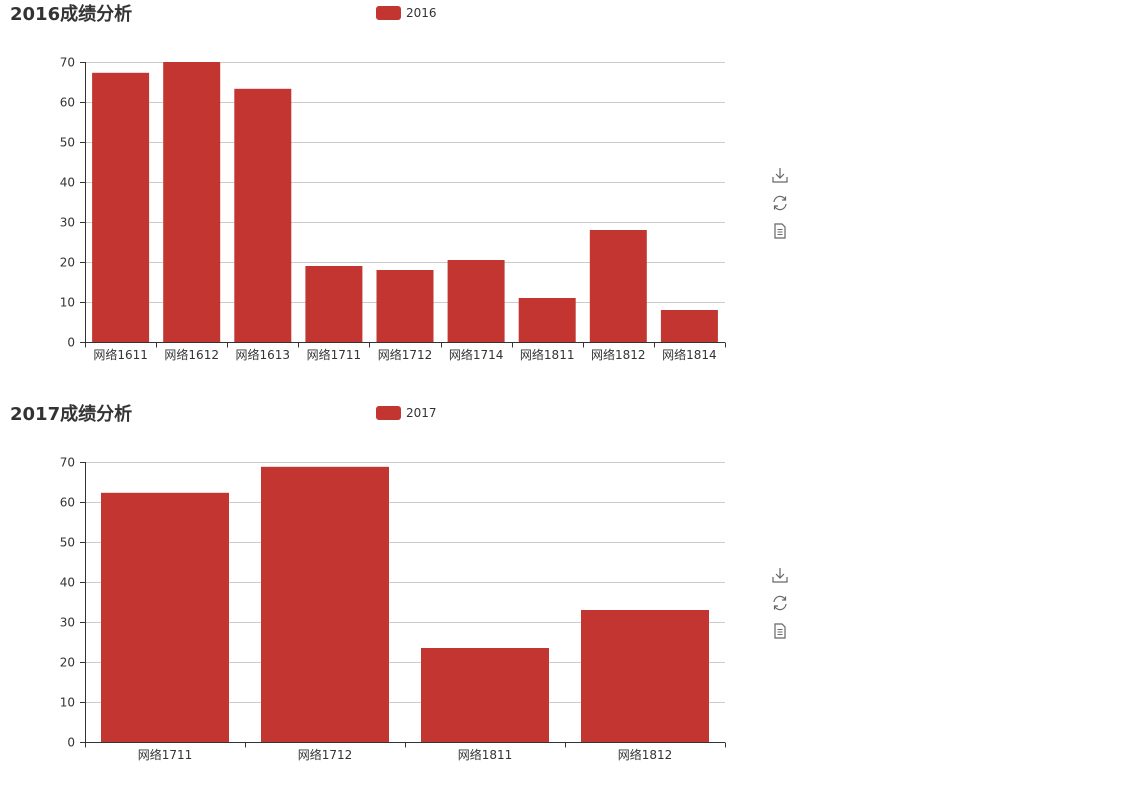 The width and height of the screenshot is (1138, 800). I want to click on x-tick-label: 网络1611, so click(120, 354).